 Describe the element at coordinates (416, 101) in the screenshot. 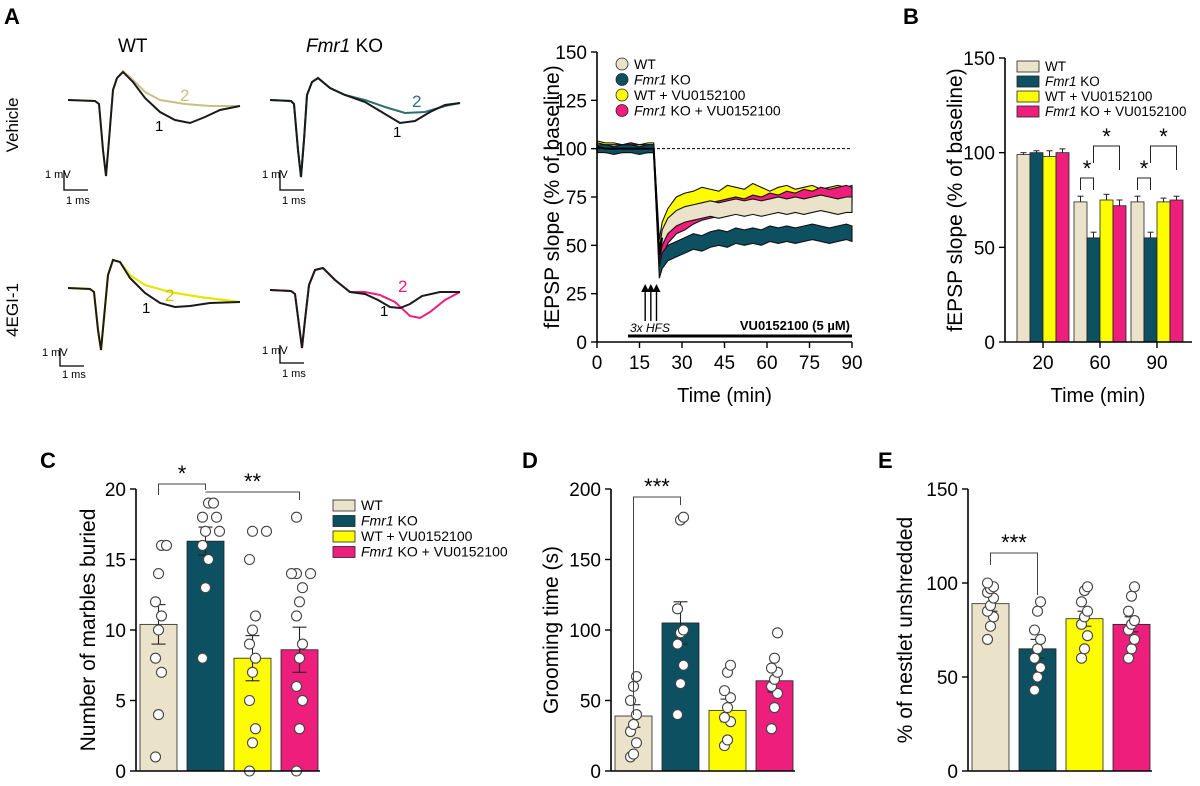

I see `trace-label-2-ko-vehicle: 2` at that location.